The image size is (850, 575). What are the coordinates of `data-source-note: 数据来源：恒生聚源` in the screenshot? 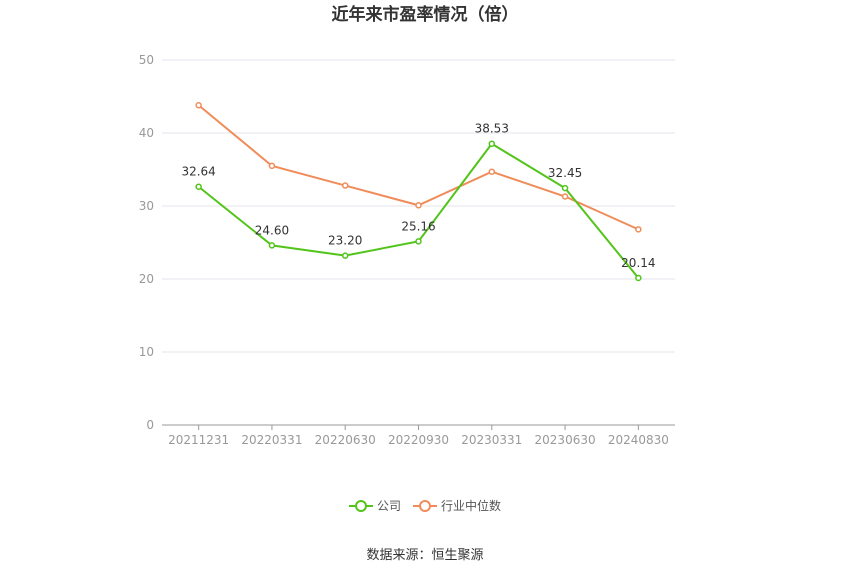 It's located at (424, 555).